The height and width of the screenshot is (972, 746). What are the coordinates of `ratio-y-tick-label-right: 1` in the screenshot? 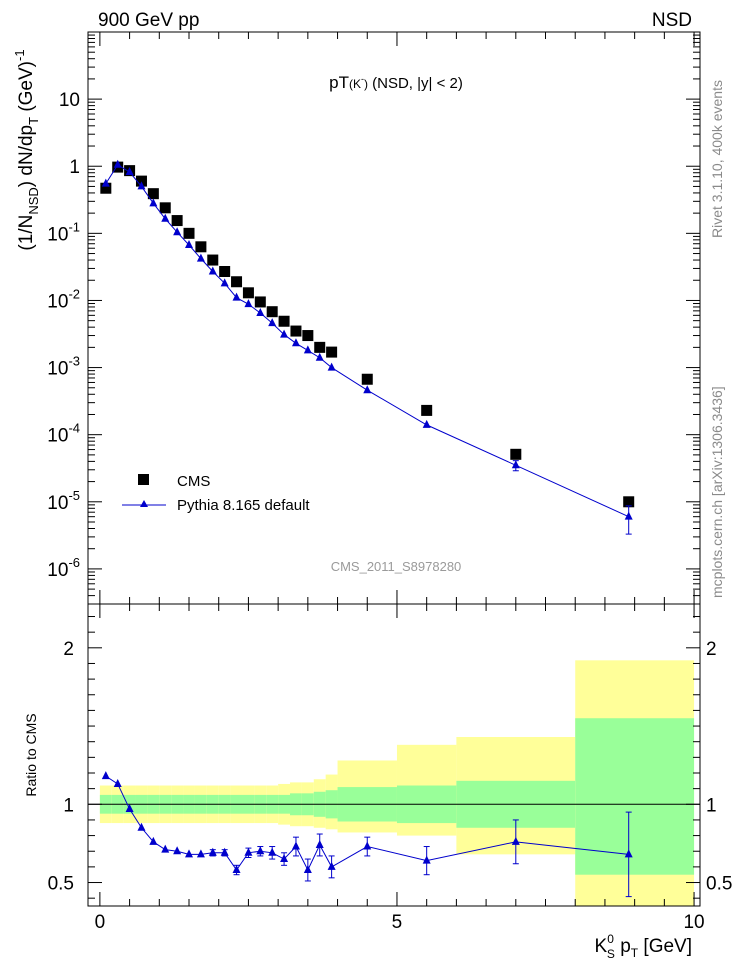 It's located at (711, 805).